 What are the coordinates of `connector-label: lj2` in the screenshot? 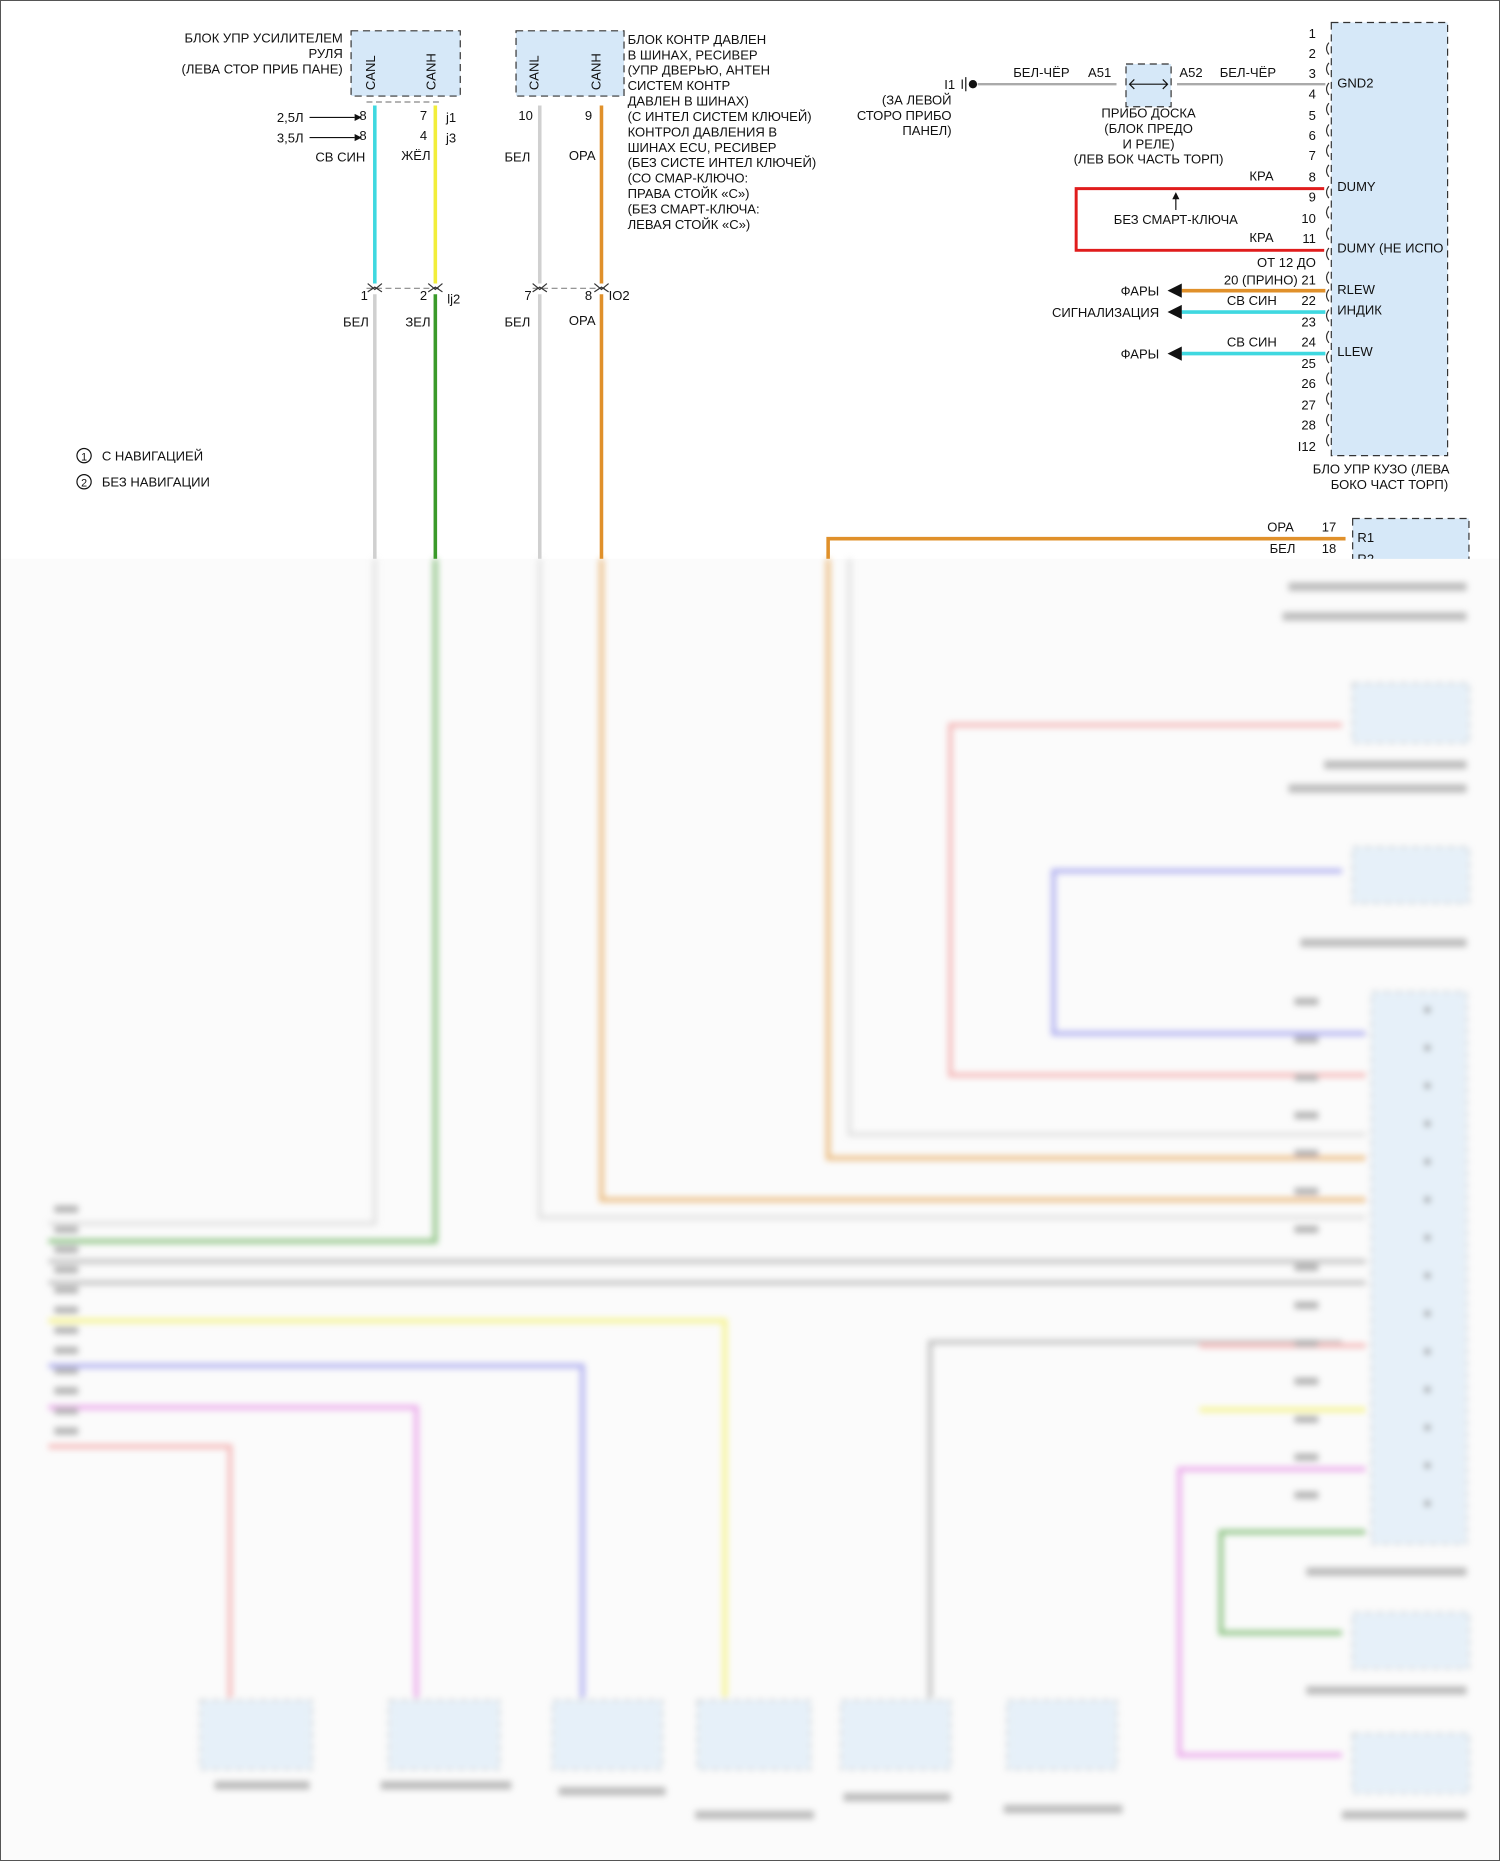 It's located at (453, 299).